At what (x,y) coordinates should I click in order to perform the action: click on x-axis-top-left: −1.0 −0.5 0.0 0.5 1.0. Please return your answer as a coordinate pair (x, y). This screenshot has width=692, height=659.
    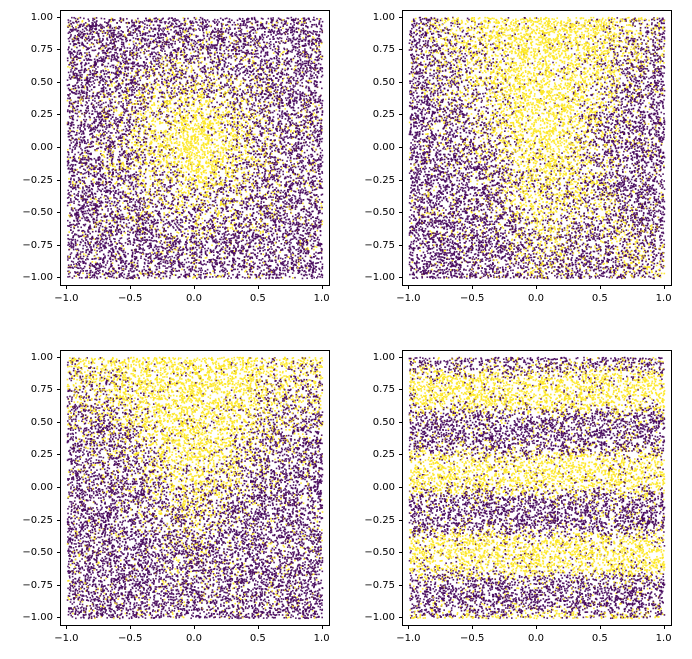
    Looking at the image, I should click on (192, 298).